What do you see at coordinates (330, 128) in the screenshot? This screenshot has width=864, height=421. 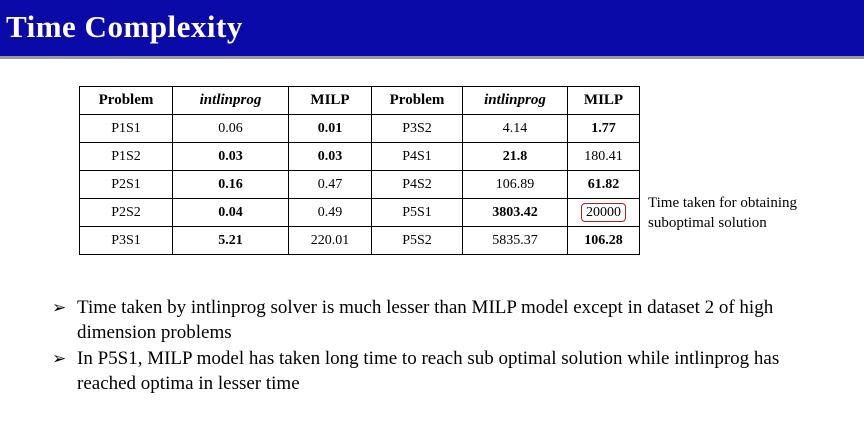 I see `cell-milp: 0.01` at bounding box center [330, 128].